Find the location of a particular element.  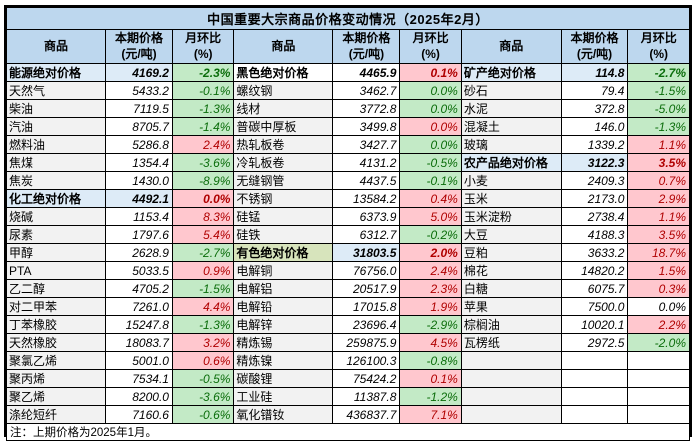

commodity-name-cell: 化工绝对价格 is located at coordinates (56, 199).